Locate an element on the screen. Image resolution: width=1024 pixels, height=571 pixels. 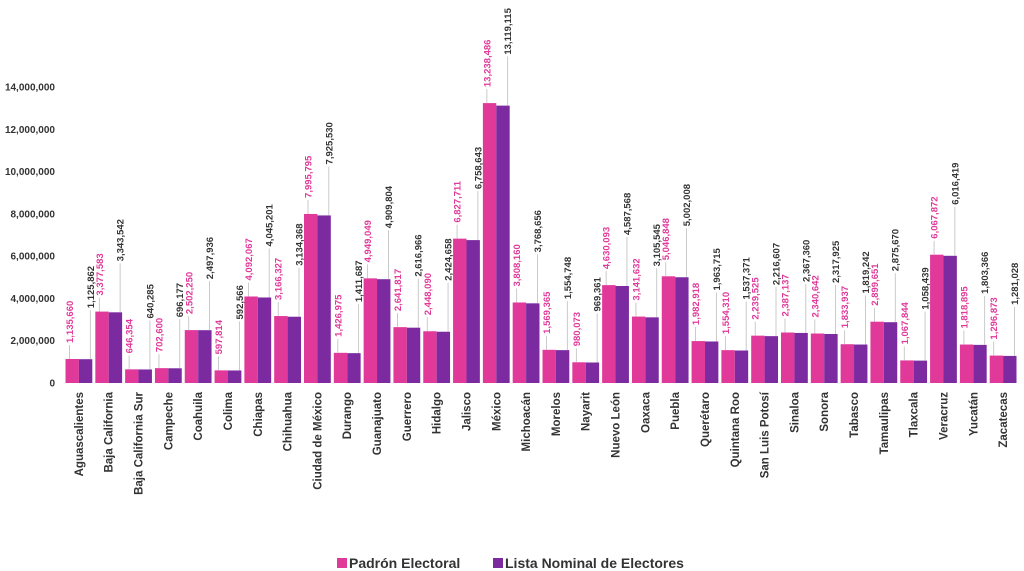
data-label-lista: 4,045,201 is located at coordinates (270, 224).